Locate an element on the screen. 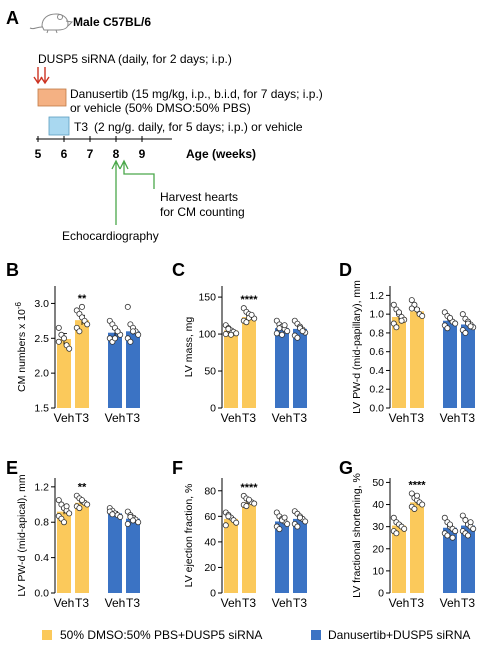 The image size is (493, 651). panel-c-category-label-3: Veh is located at coordinates (282, 418).